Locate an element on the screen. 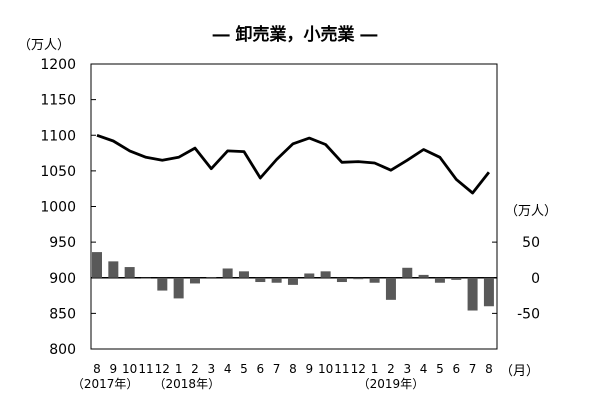 The width and height of the screenshot is (590, 412). left-axis-tick-label: 800 is located at coordinates (62, 350).